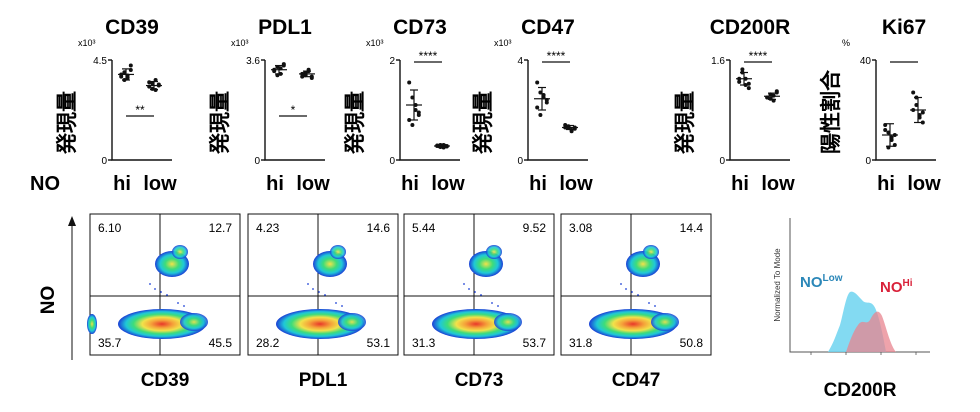 The height and width of the screenshot is (412, 980). I want to click on flow-plot-cd47: 3.08 14.4 31.8 50.8 CD47, so click(636, 302).